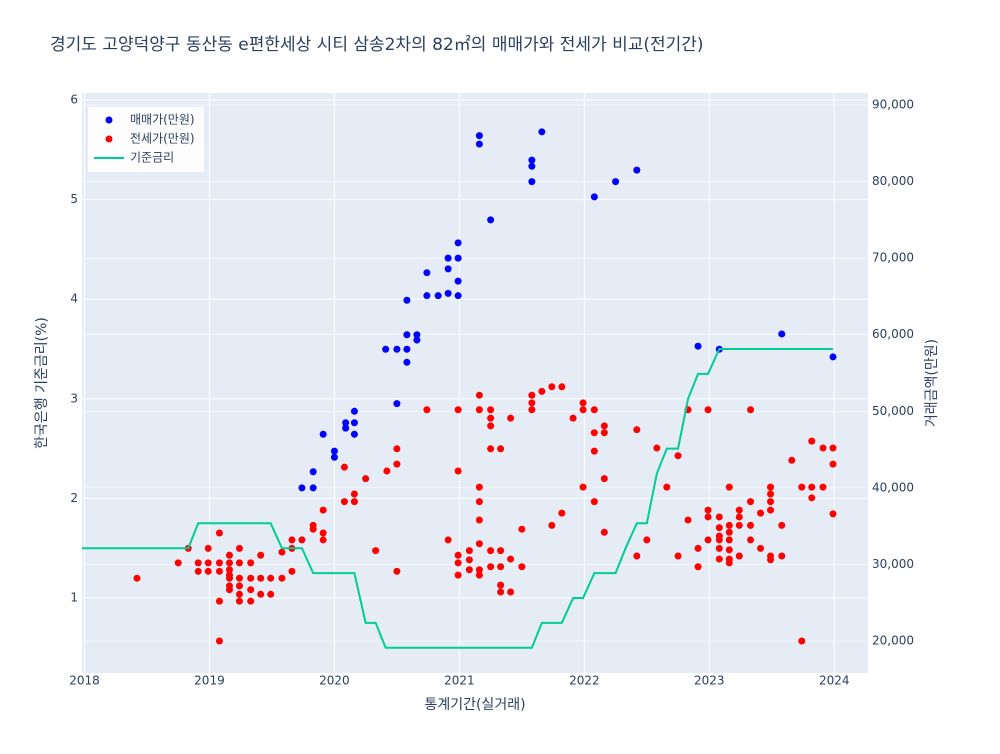 The height and width of the screenshot is (754, 1000). I want to click on y-tick-label: 4, so click(74, 299).